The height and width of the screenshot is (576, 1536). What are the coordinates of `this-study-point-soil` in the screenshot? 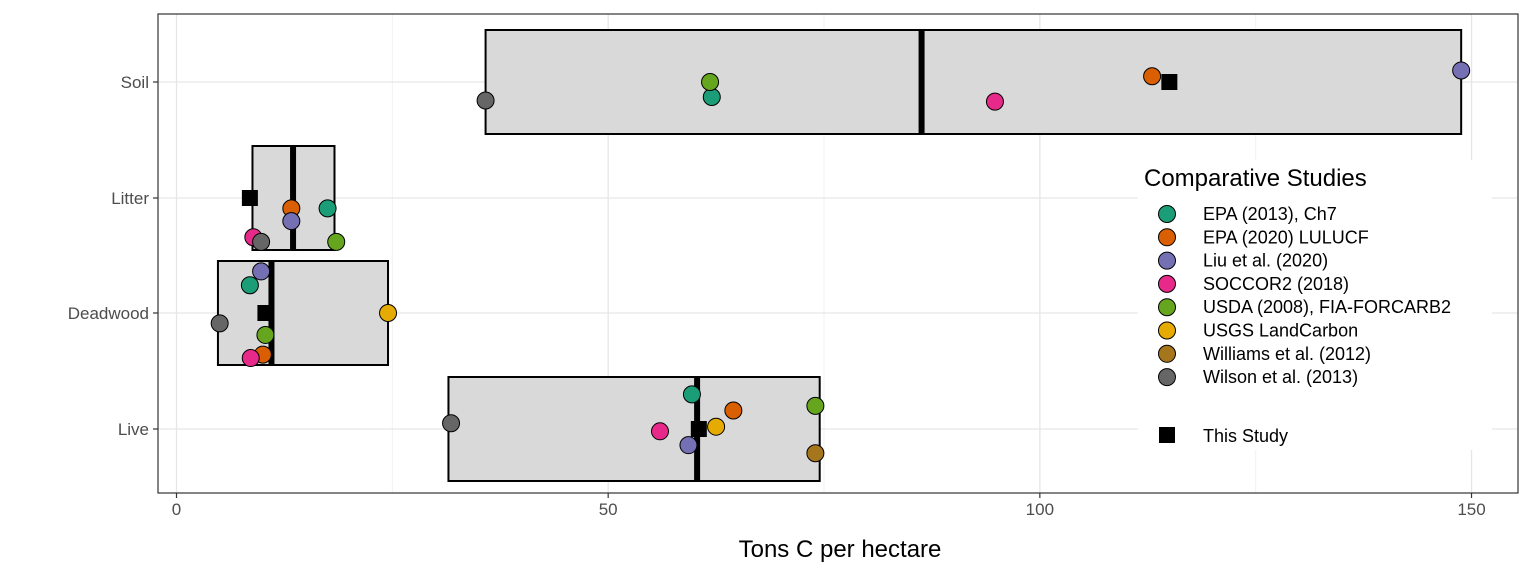 It's located at (1169, 82).